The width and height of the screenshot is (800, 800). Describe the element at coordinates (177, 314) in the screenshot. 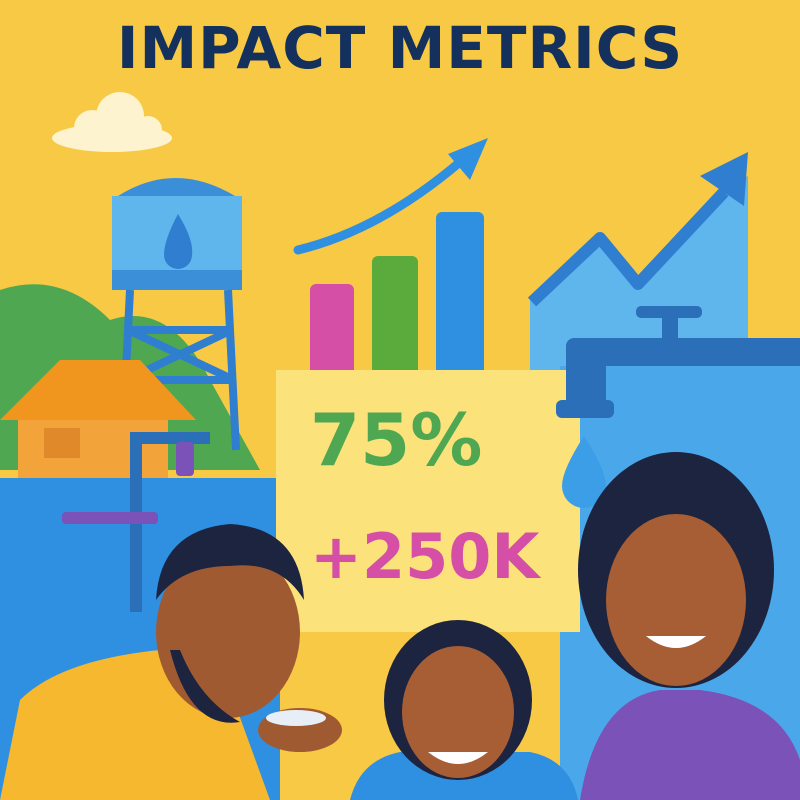

I see `water-tower-icon` at that location.